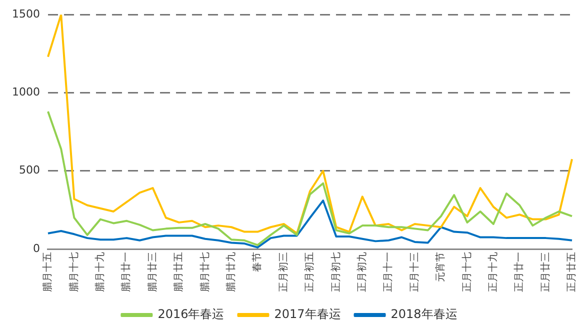 This screenshot has width=587, height=333. What do you see at coordinates (283, 272) in the screenshot?
I see `x-tick-label: 正月初三` at bounding box center [283, 272].